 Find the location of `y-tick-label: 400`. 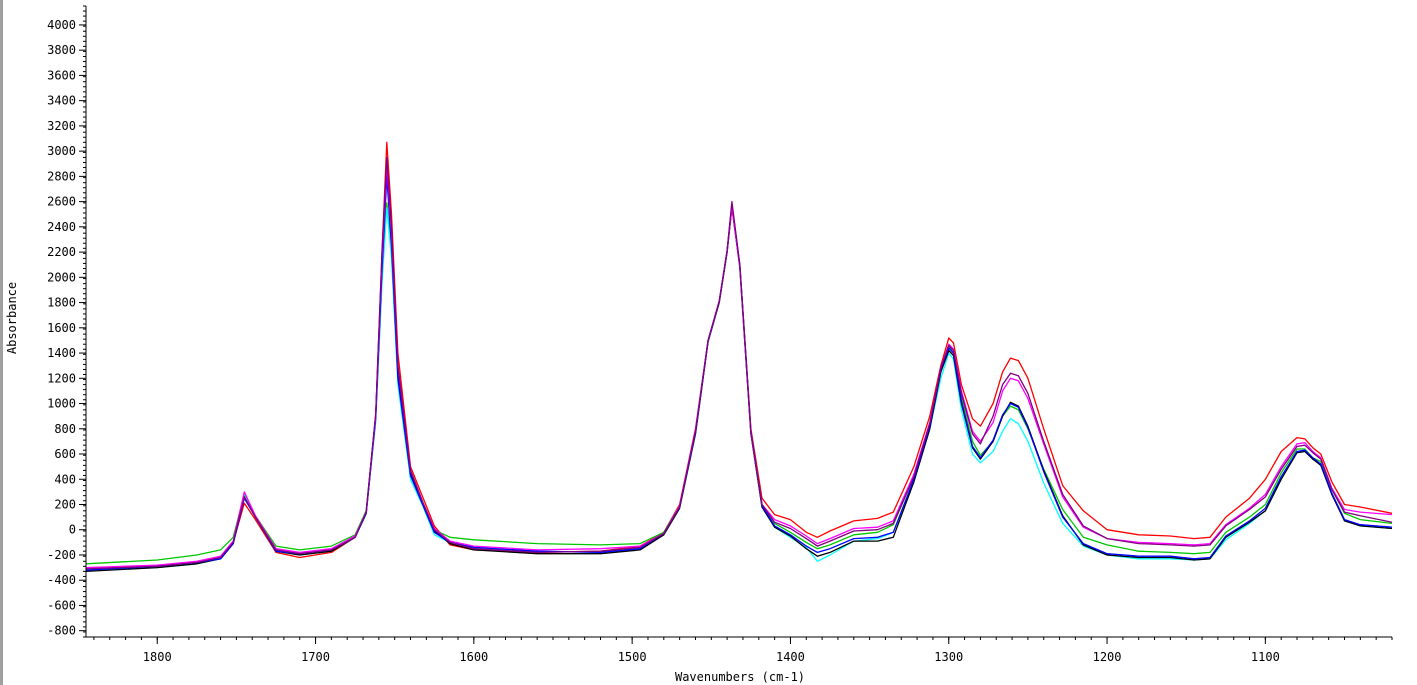

y-tick-label: 400 is located at coordinates (65, 479).